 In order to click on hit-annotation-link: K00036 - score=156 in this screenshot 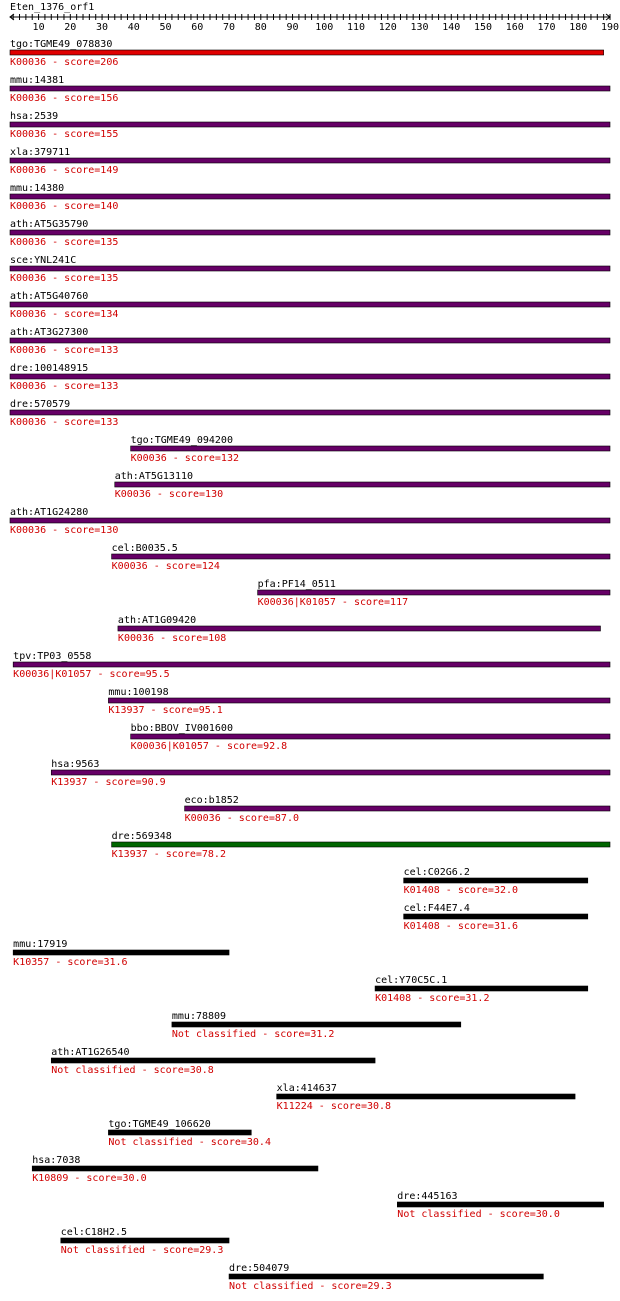, I will do `click(64, 98)`.